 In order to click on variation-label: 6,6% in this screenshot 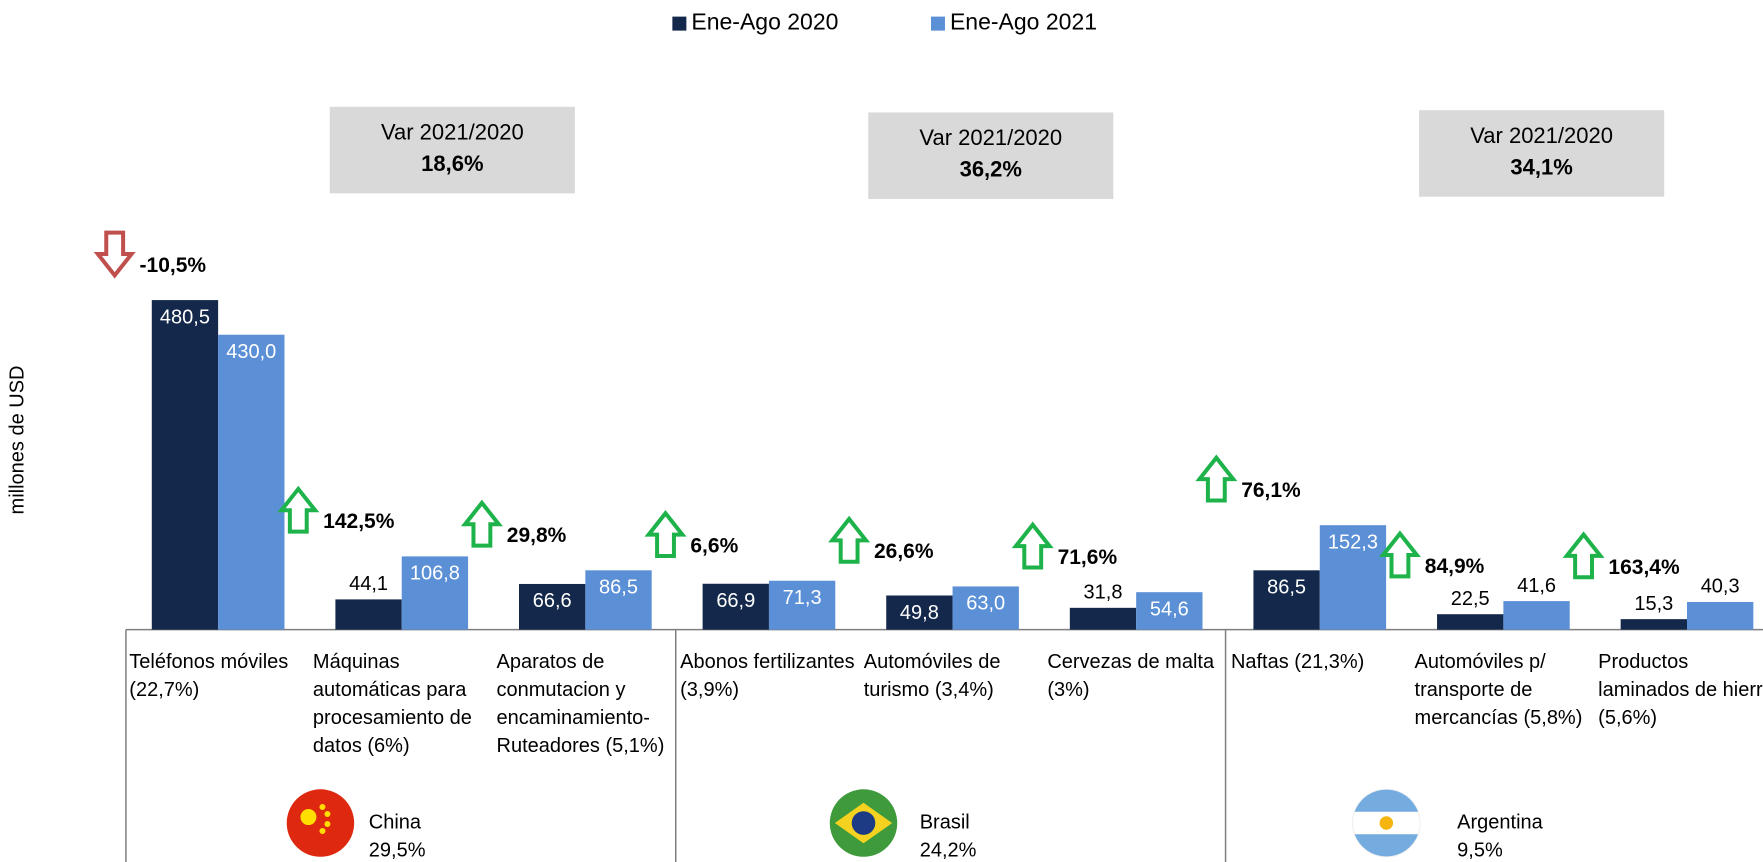, I will do `click(714, 546)`.